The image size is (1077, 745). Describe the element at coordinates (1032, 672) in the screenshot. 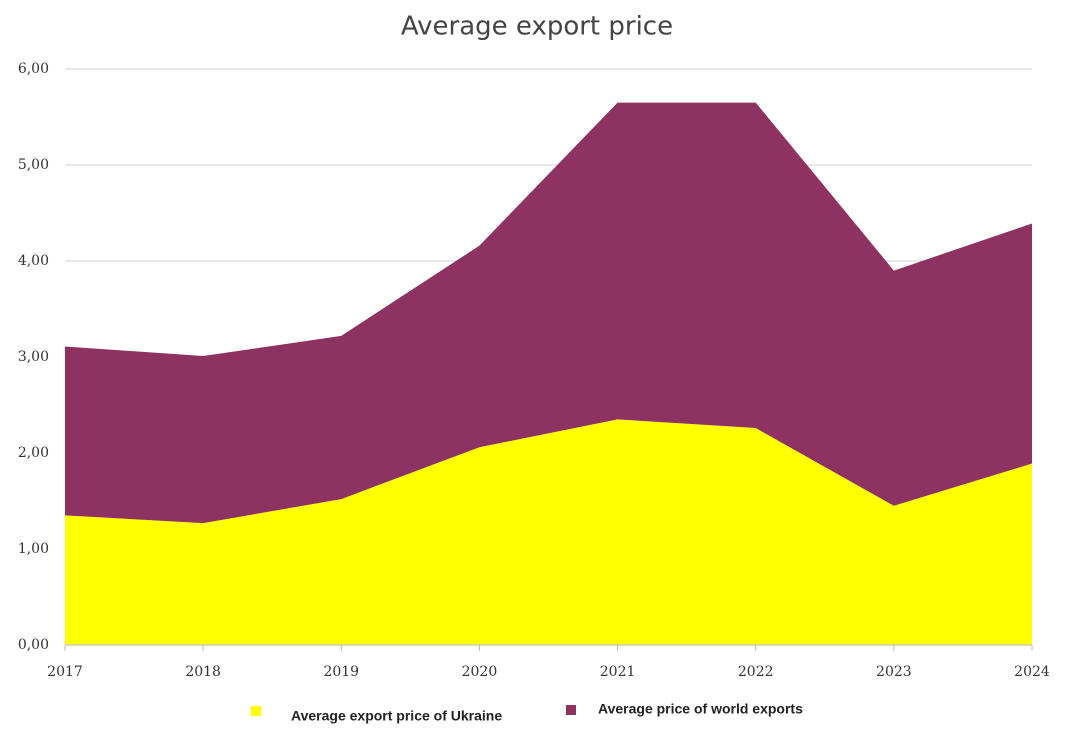

I see `x-tick-label: 2024` at that location.